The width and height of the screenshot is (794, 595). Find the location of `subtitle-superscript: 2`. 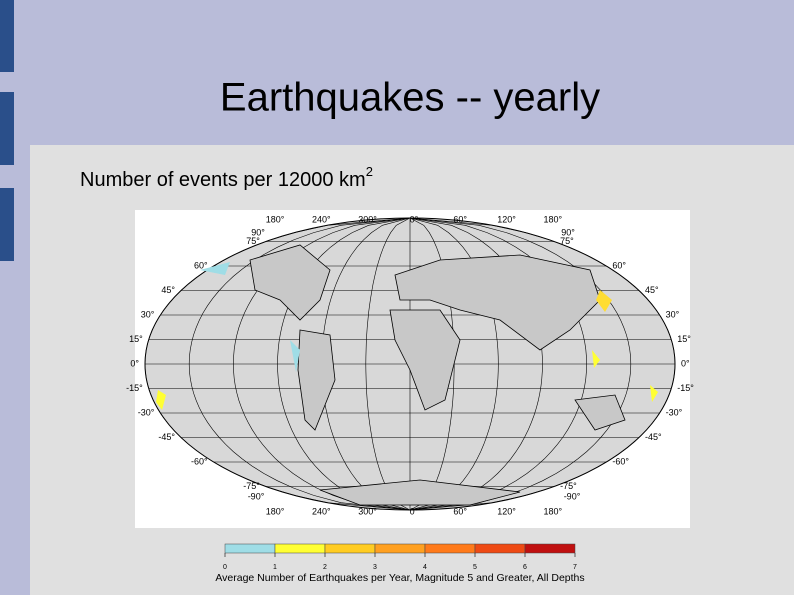

subtitle-superscript: 2 is located at coordinates (369, 171).